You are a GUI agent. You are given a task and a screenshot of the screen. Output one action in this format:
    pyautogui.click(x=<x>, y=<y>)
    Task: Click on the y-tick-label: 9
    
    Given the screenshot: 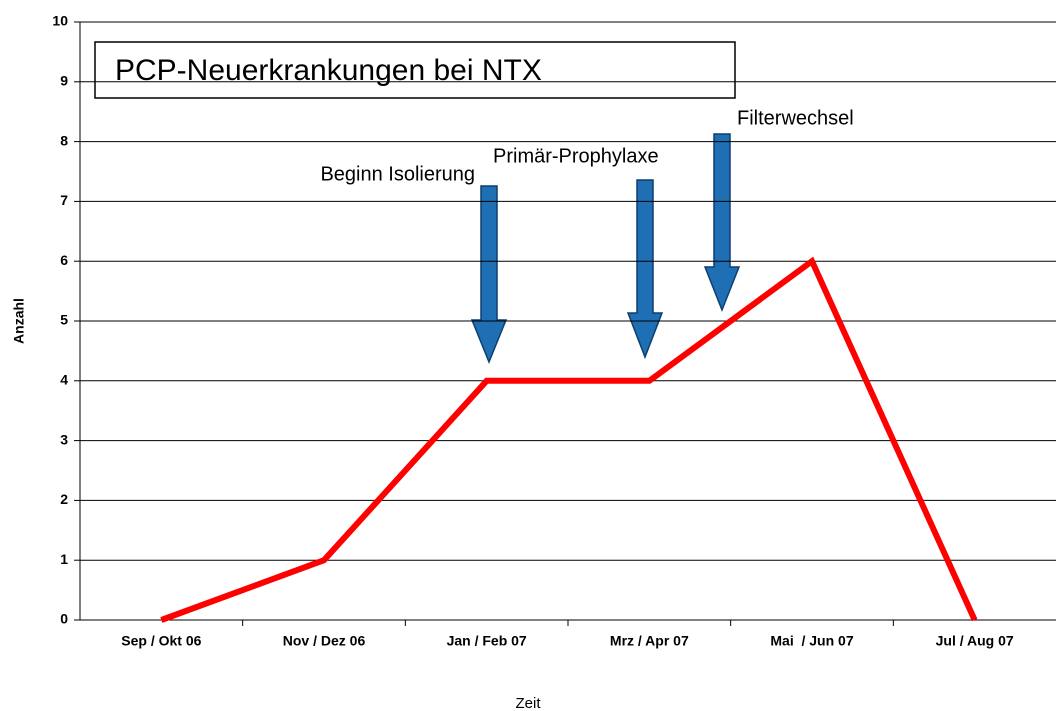 What is the action you would take?
    pyautogui.click(x=64, y=81)
    